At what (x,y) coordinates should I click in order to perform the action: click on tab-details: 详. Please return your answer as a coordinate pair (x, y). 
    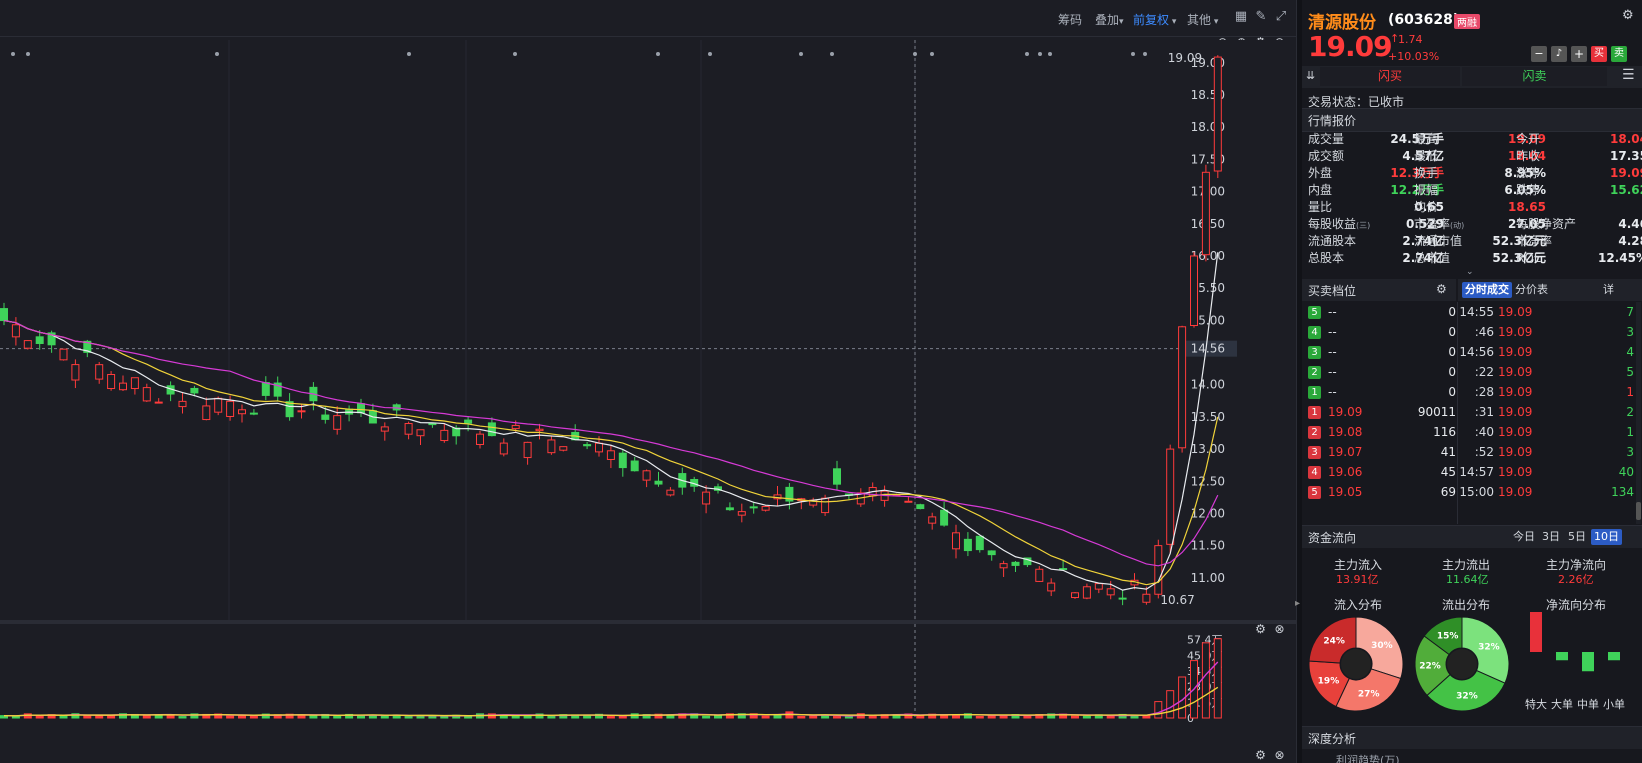
    Looking at the image, I should click on (1608, 289).